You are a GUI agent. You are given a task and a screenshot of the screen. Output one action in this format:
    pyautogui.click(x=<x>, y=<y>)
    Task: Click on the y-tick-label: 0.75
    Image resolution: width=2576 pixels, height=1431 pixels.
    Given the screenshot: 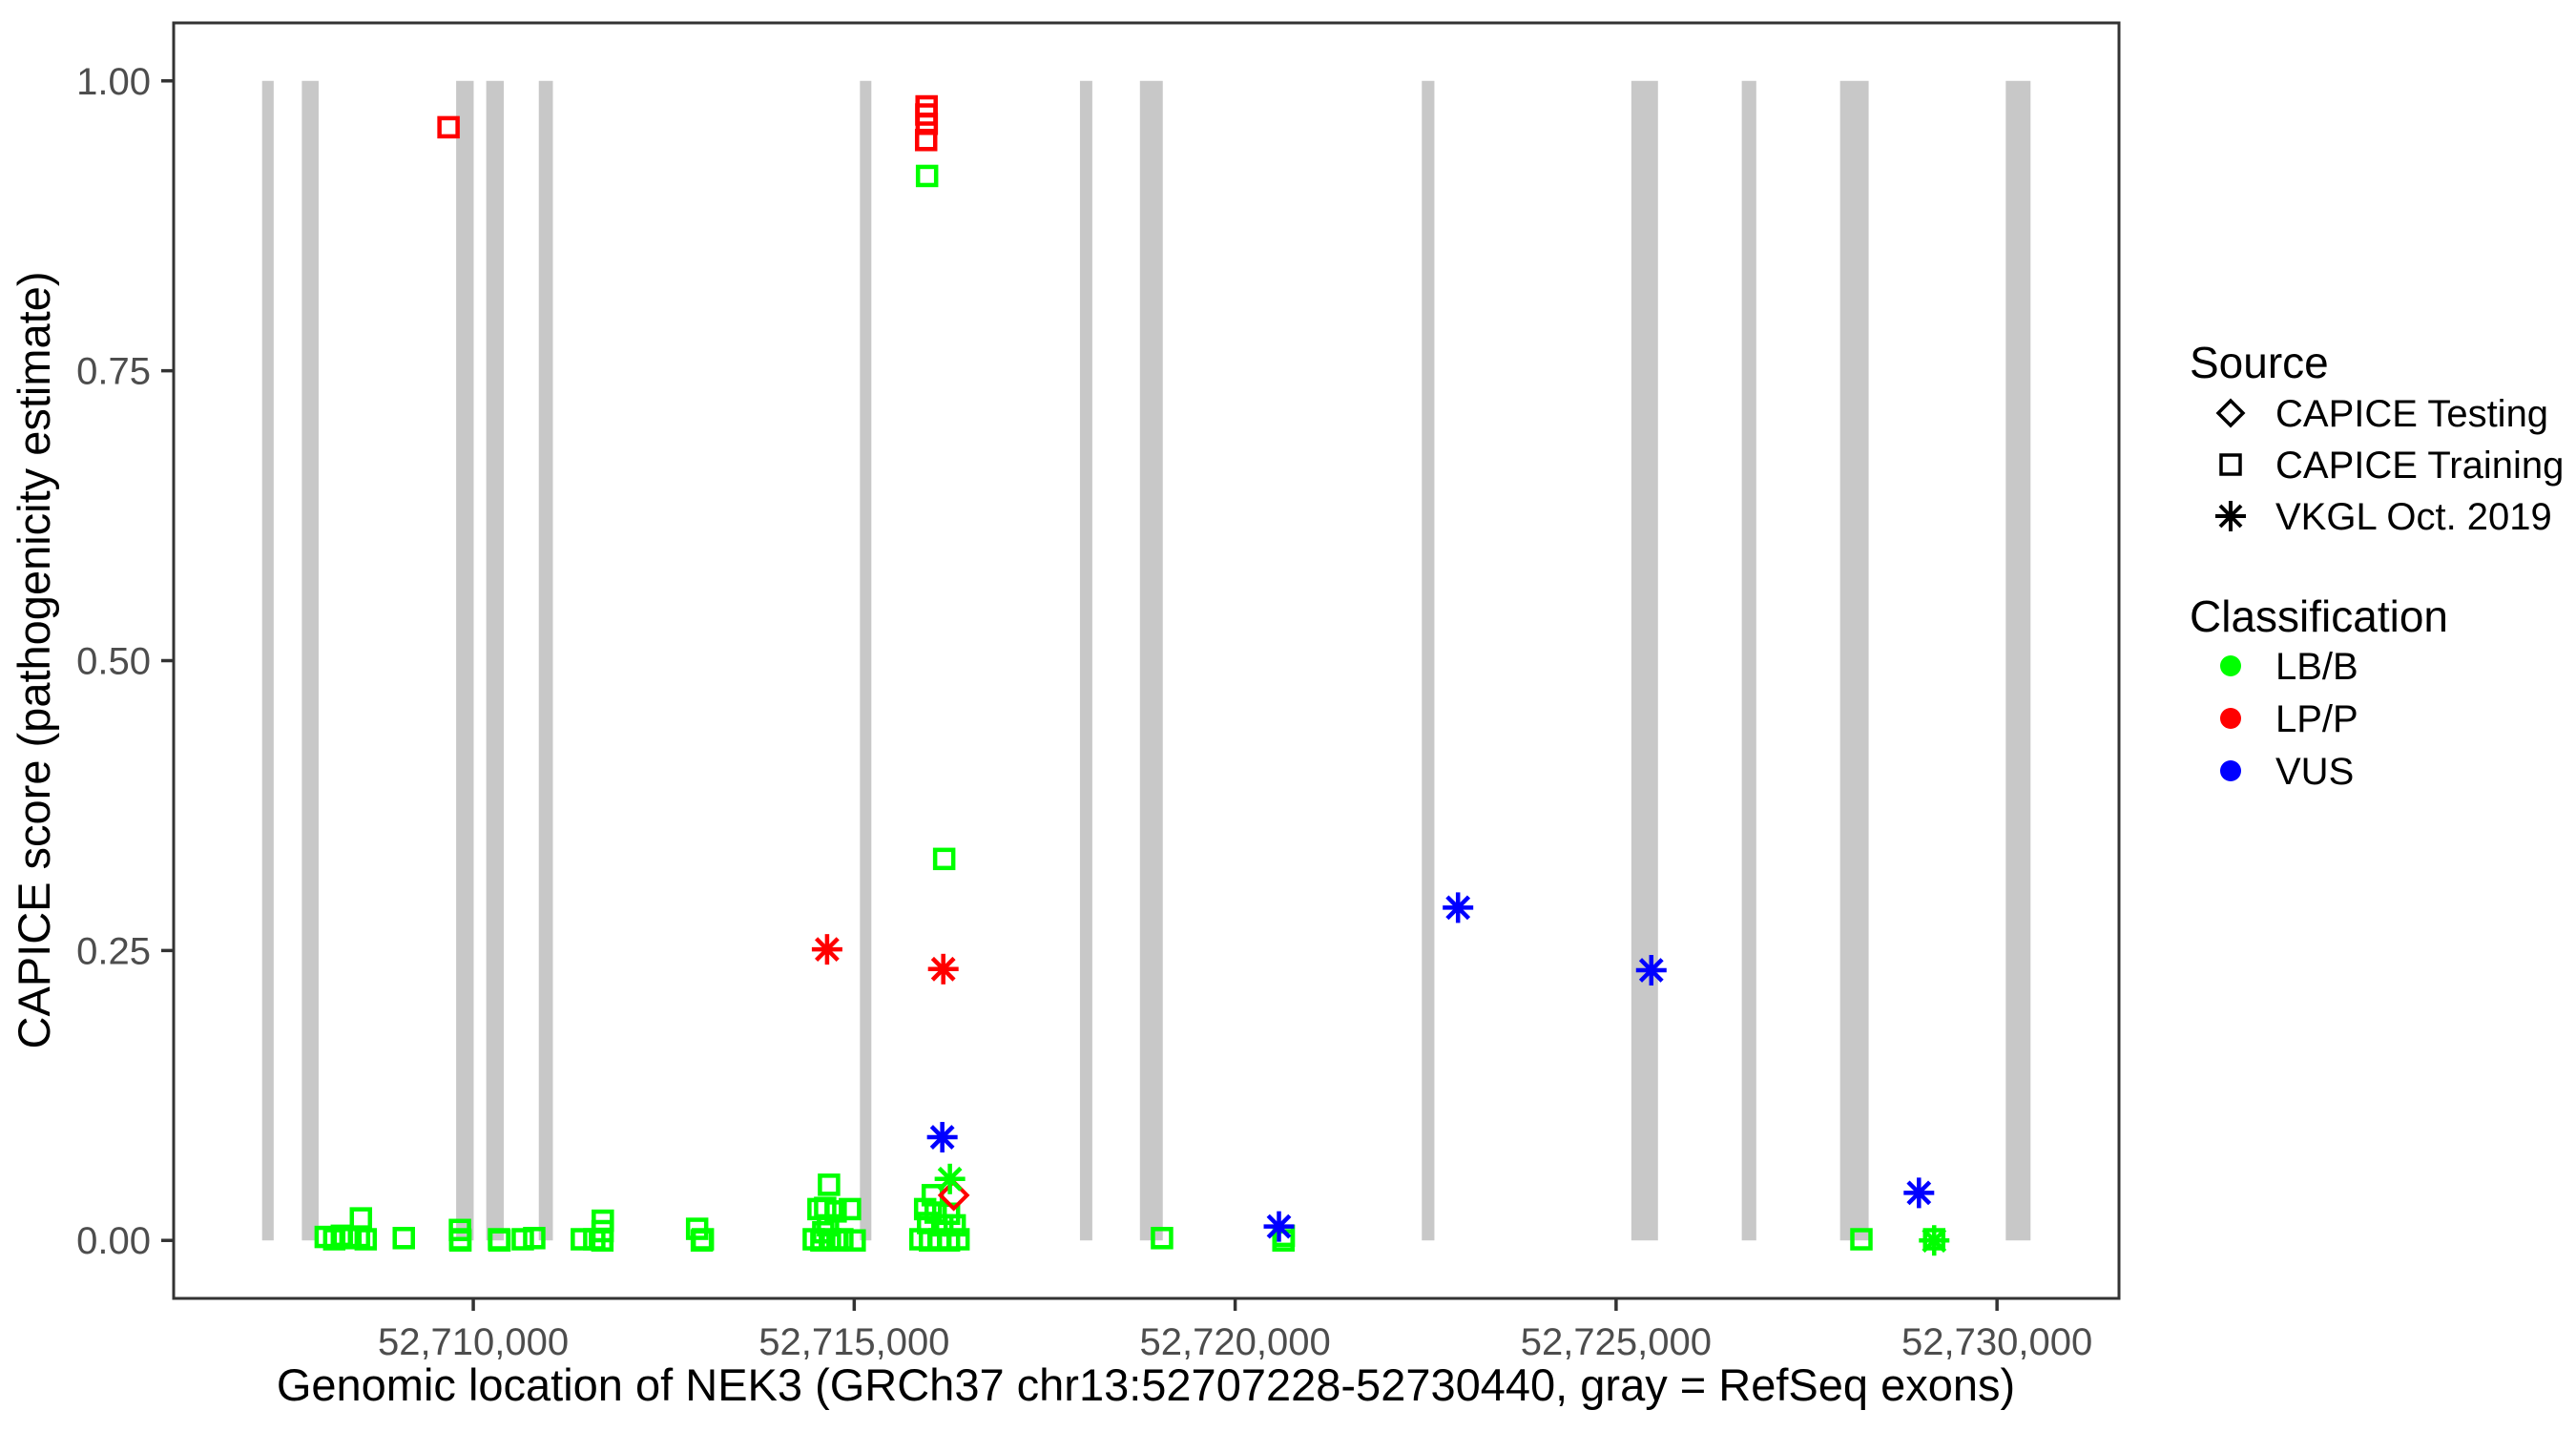 What is the action you would take?
    pyautogui.click(x=113, y=372)
    